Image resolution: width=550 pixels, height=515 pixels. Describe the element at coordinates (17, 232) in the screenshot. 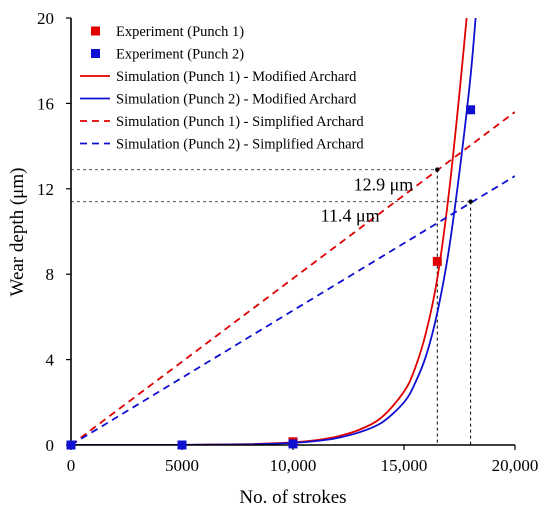

I see `y-axis-title: Wear depth (μm)` at that location.